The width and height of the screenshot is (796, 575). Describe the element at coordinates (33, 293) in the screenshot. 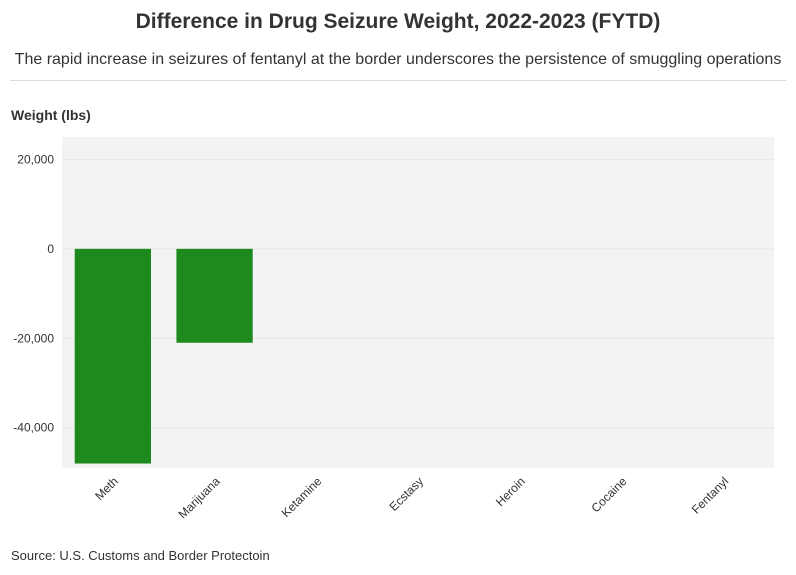

I see `y-axis-ticks: 20,000 0 -20,000 -40,000` at that location.